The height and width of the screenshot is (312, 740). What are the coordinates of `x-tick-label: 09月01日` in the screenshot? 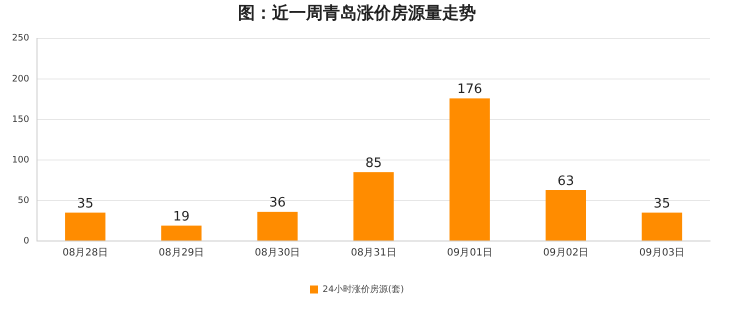 It's located at (469, 253).